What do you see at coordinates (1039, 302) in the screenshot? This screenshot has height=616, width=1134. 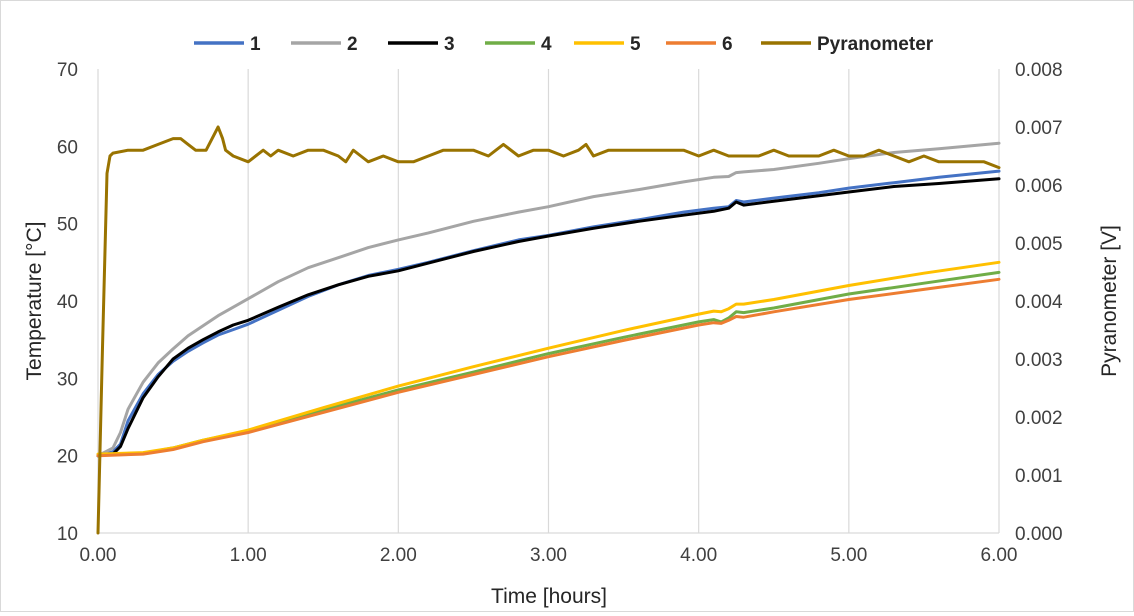 I see `y2-tick-label: 0.004` at bounding box center [1039, 302].